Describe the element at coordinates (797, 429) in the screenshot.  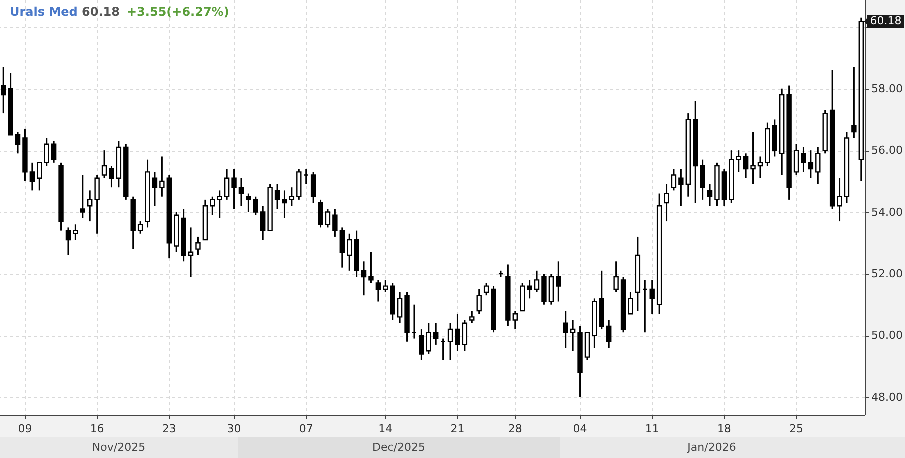
I see `x-tick-label: 25` at that location.